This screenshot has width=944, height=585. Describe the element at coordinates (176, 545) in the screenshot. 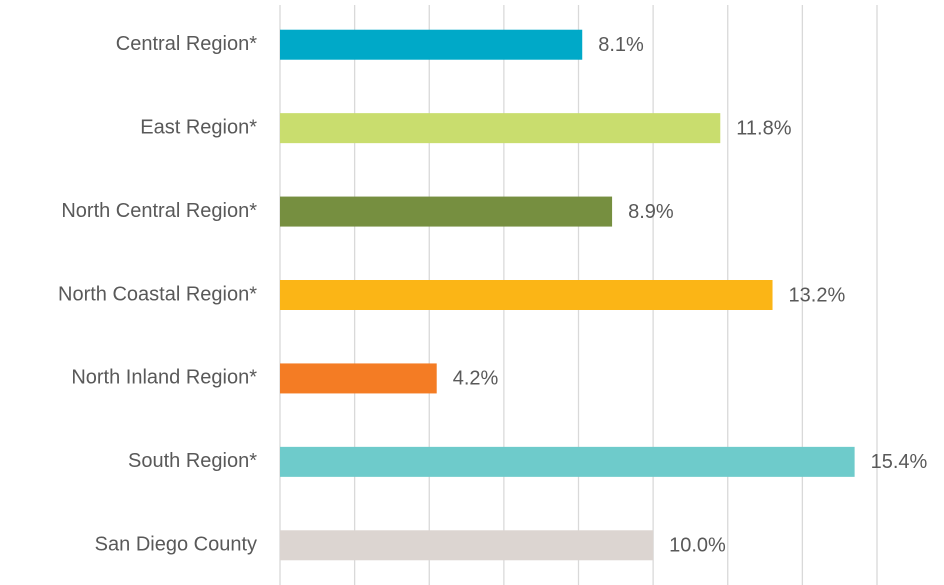

I see `y-tick-label: San Diego County` at that location.